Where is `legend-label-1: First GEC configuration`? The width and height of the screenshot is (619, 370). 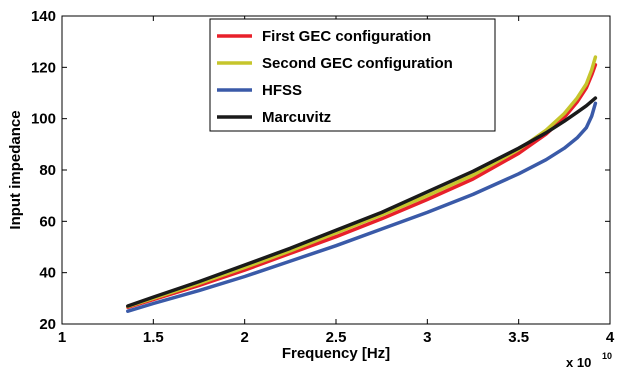
legend-label-1: First GEC configuration is located at coordinates (346, 36).